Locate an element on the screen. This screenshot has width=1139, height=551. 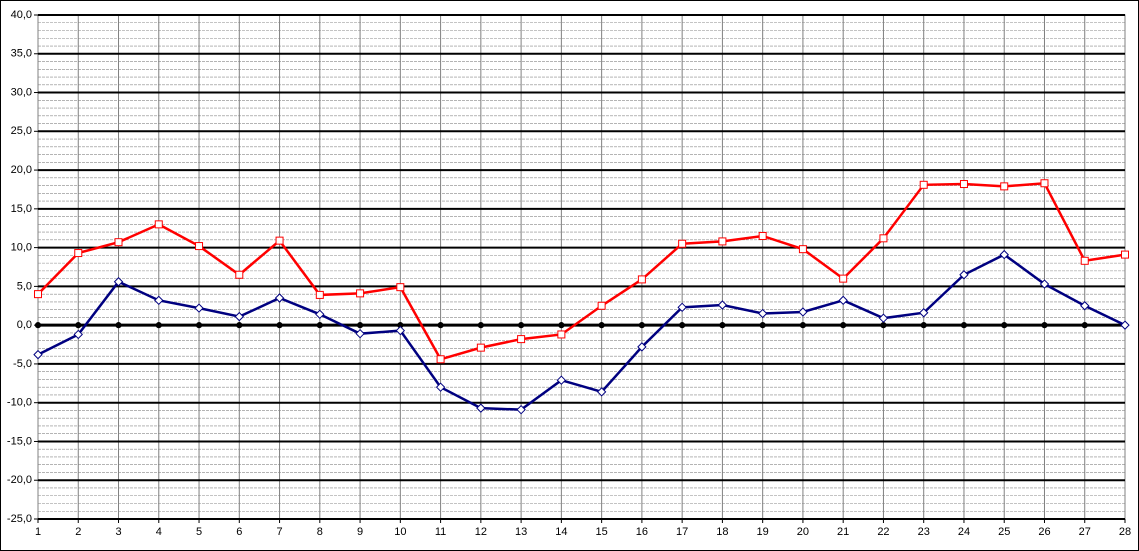
x-tick-label: 13 is located at coordinates (521, 532).